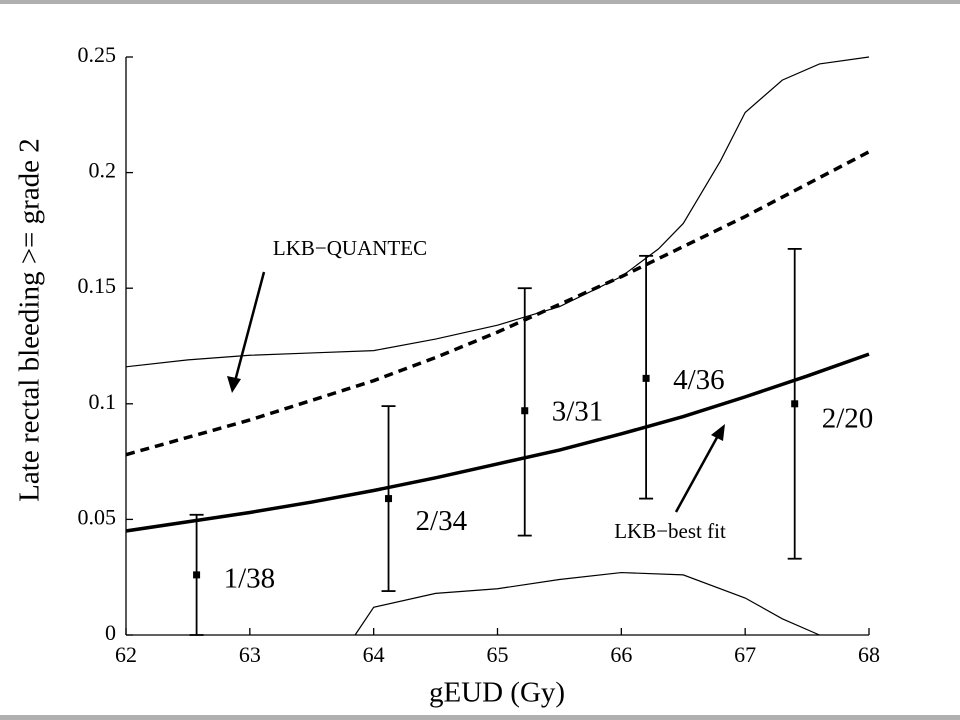 This screenshot has height=720, width=960. I want to click on point-label: 2/34, so click(442, 521).